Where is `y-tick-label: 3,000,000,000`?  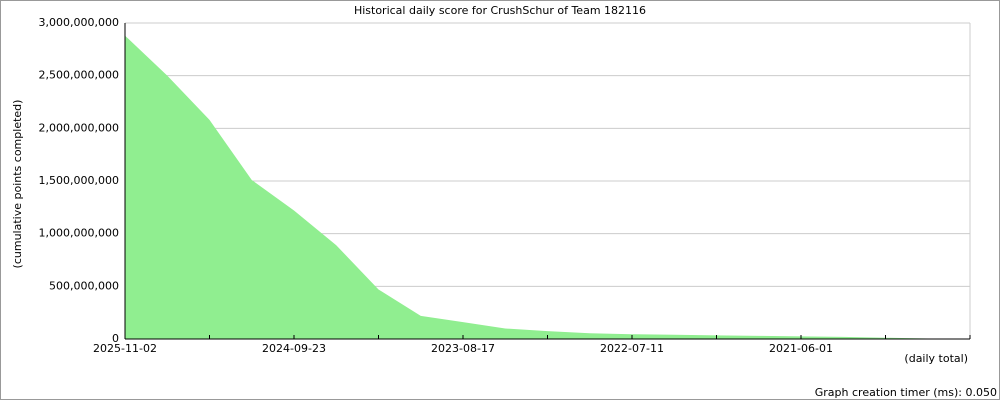 y-tick-label: 3,000,000,000 is located at coordinates (79, 22).